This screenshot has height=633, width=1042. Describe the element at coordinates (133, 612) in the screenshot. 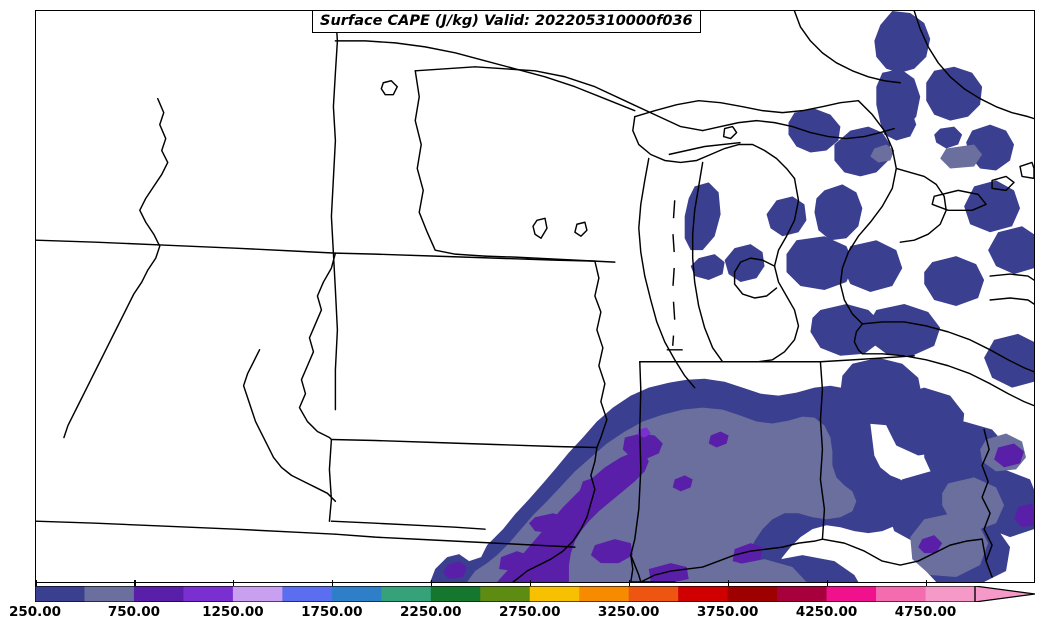

I see `colorbar-label-1: 750.00` at that location.